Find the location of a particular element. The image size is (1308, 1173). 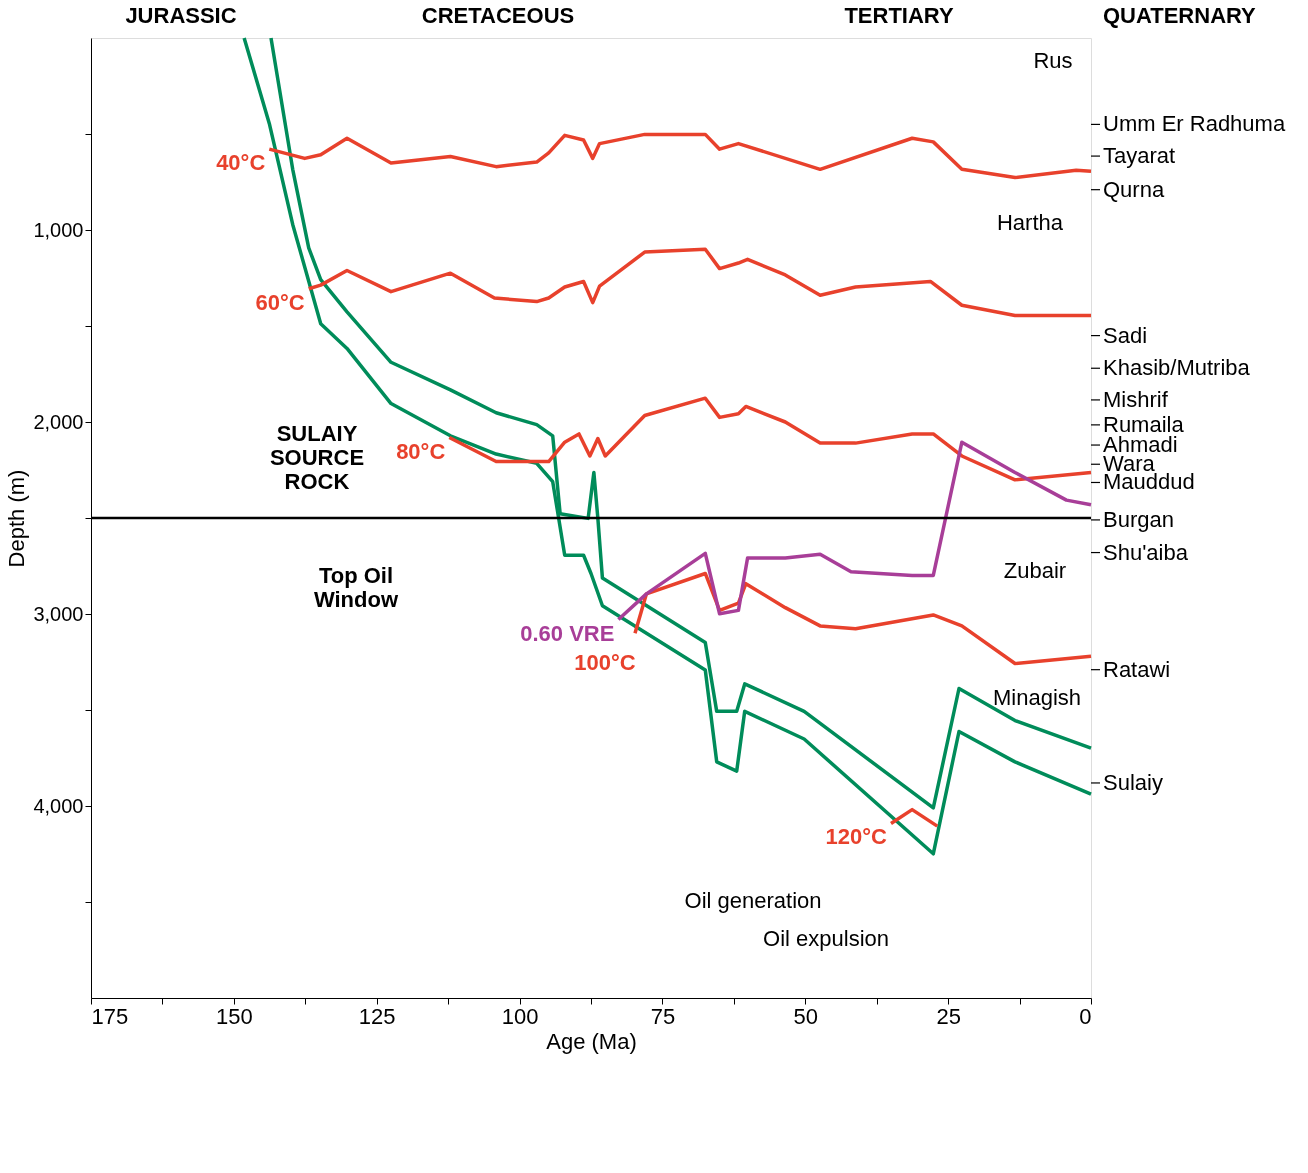

text: Ratawi is located at coordinates (1137, 669).